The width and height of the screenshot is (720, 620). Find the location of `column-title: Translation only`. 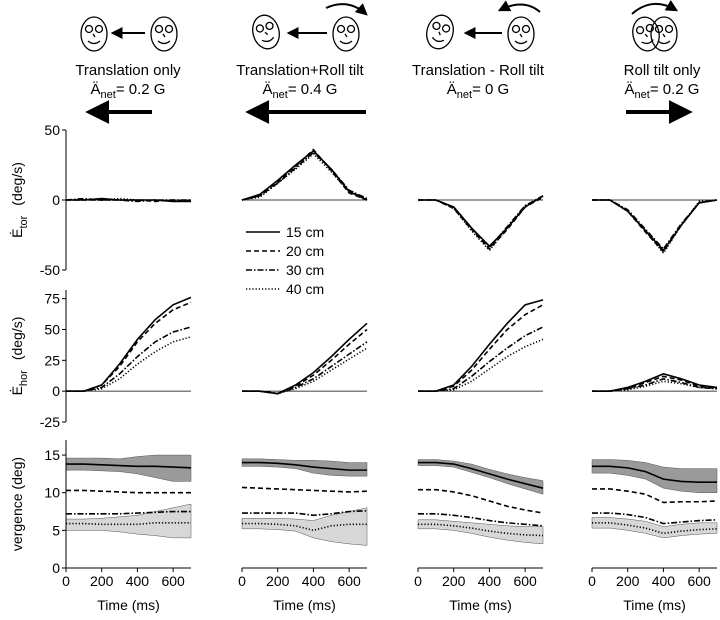

column-title: Translation only is located at coordinates (128, 70).